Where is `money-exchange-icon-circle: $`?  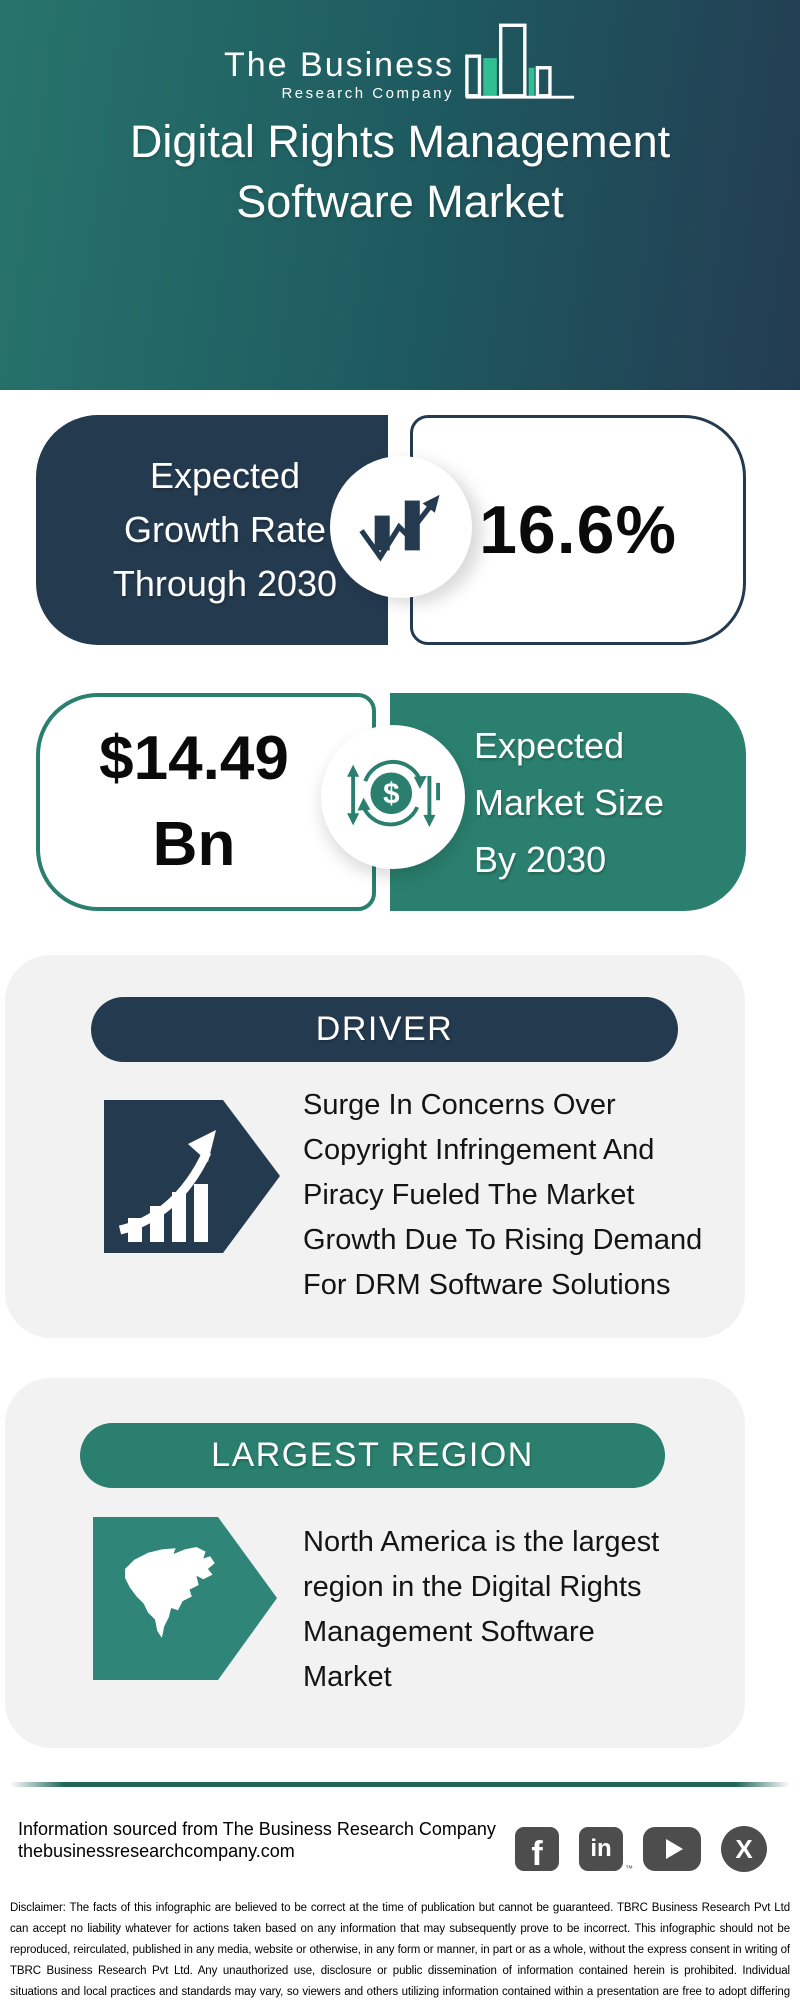 money-exchange-icon-circle: $ is located at coordinates (393, 797).